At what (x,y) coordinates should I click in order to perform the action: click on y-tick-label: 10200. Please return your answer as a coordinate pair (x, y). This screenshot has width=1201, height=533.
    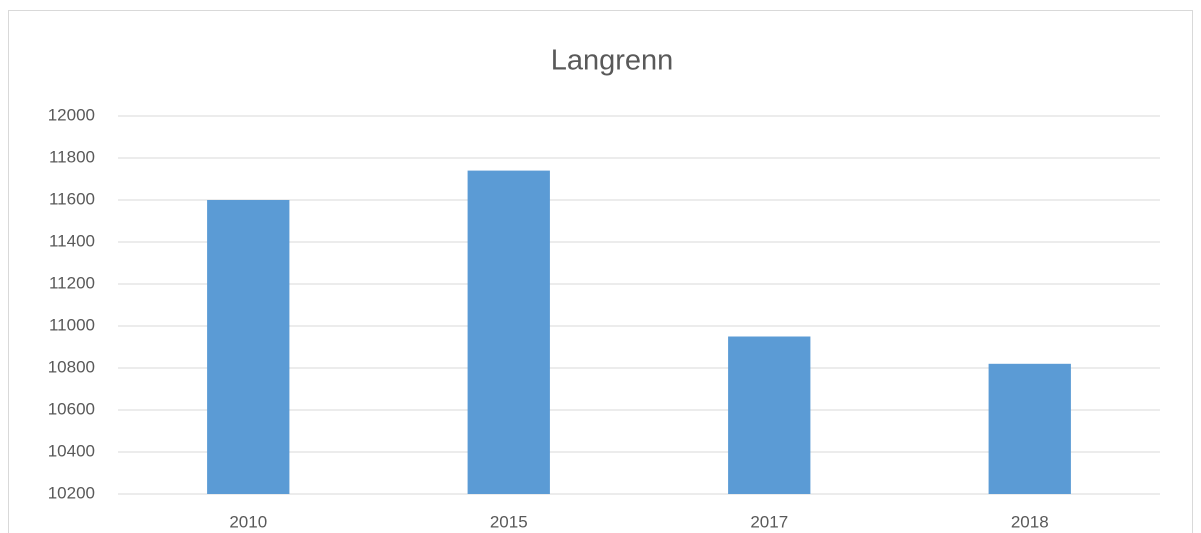
    Looking at the image, I should click on (71, 492).